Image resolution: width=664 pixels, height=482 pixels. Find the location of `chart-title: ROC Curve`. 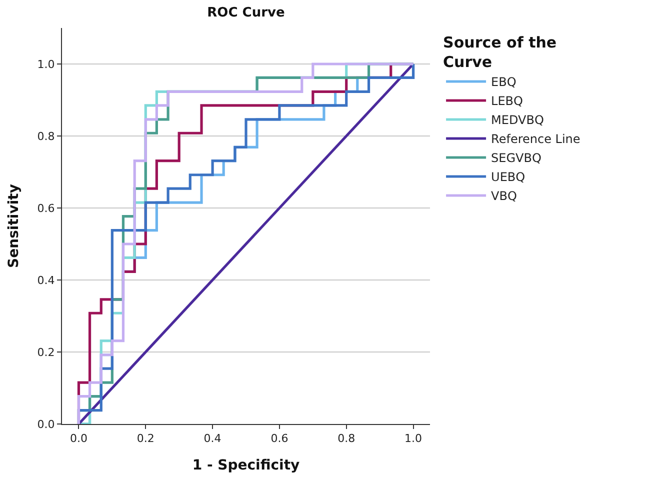

chart-title: ROC Curve is located at coordinates (246, 12).